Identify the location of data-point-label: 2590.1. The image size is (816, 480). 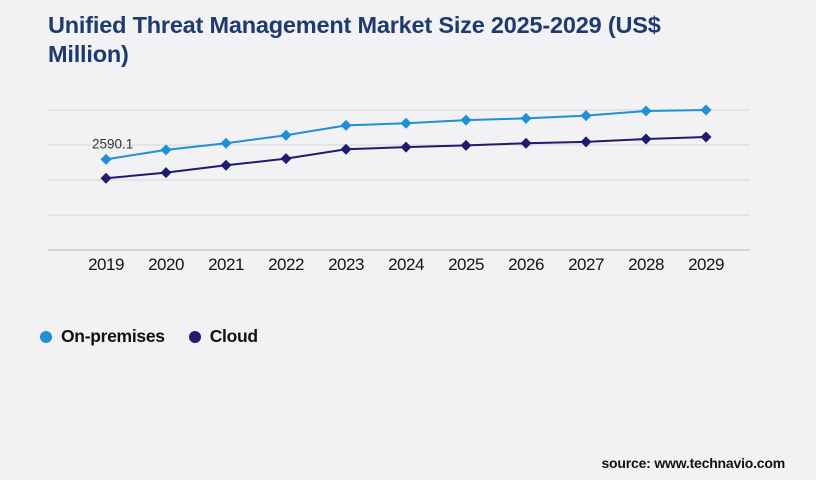
(112, 143).